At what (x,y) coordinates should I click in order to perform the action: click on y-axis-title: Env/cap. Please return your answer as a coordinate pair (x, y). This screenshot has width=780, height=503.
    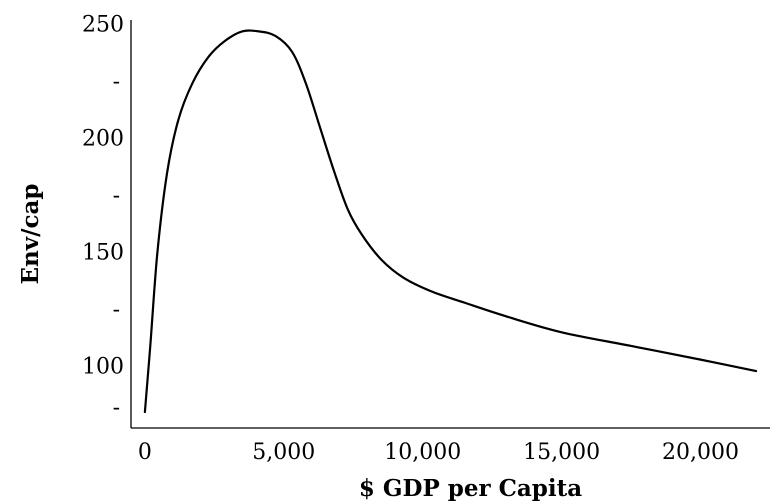
    Looking at the image, I should click on (30, 233).